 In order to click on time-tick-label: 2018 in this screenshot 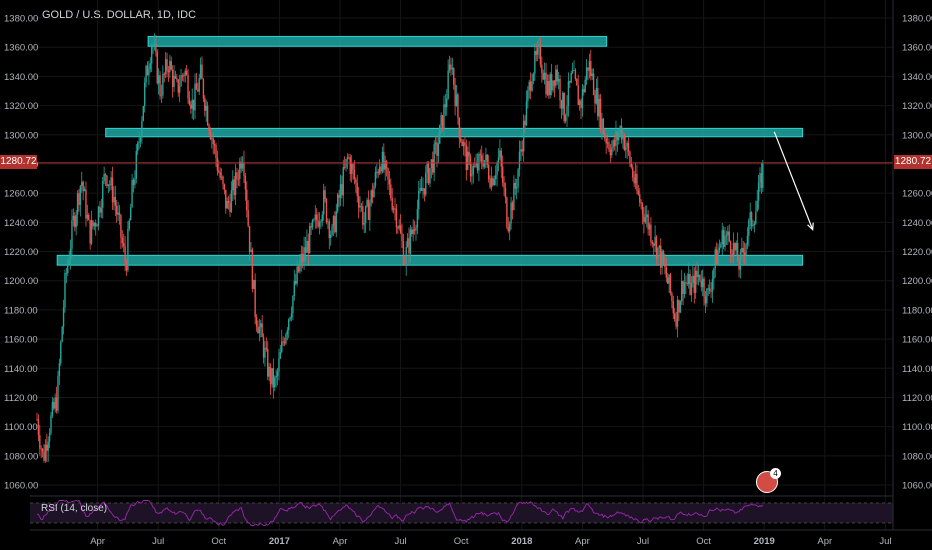, I will do `click(521, 541)`.